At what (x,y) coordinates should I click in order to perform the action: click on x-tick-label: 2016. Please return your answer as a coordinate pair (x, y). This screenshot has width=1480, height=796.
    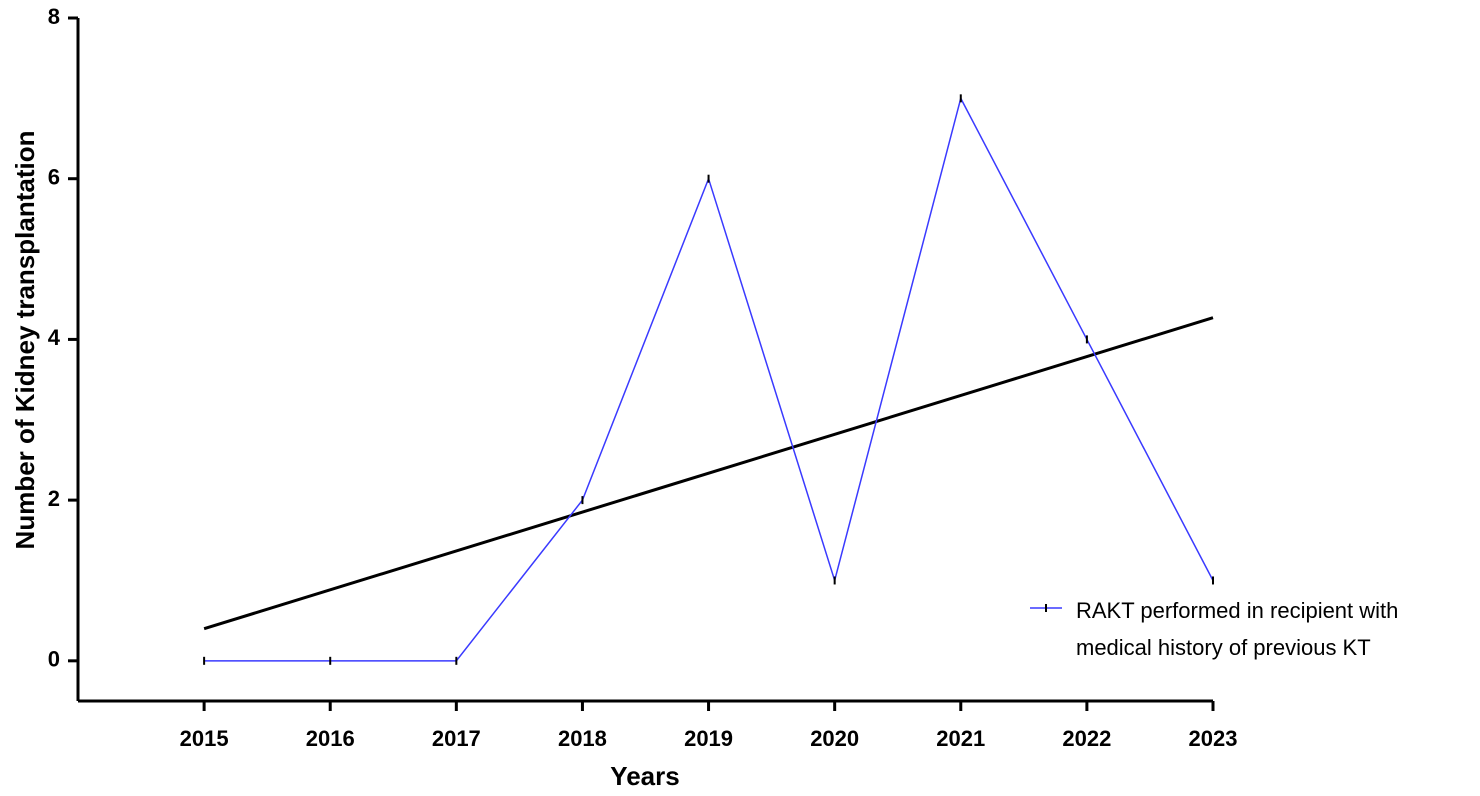
    Looking at the image, I should click on (330, 738).